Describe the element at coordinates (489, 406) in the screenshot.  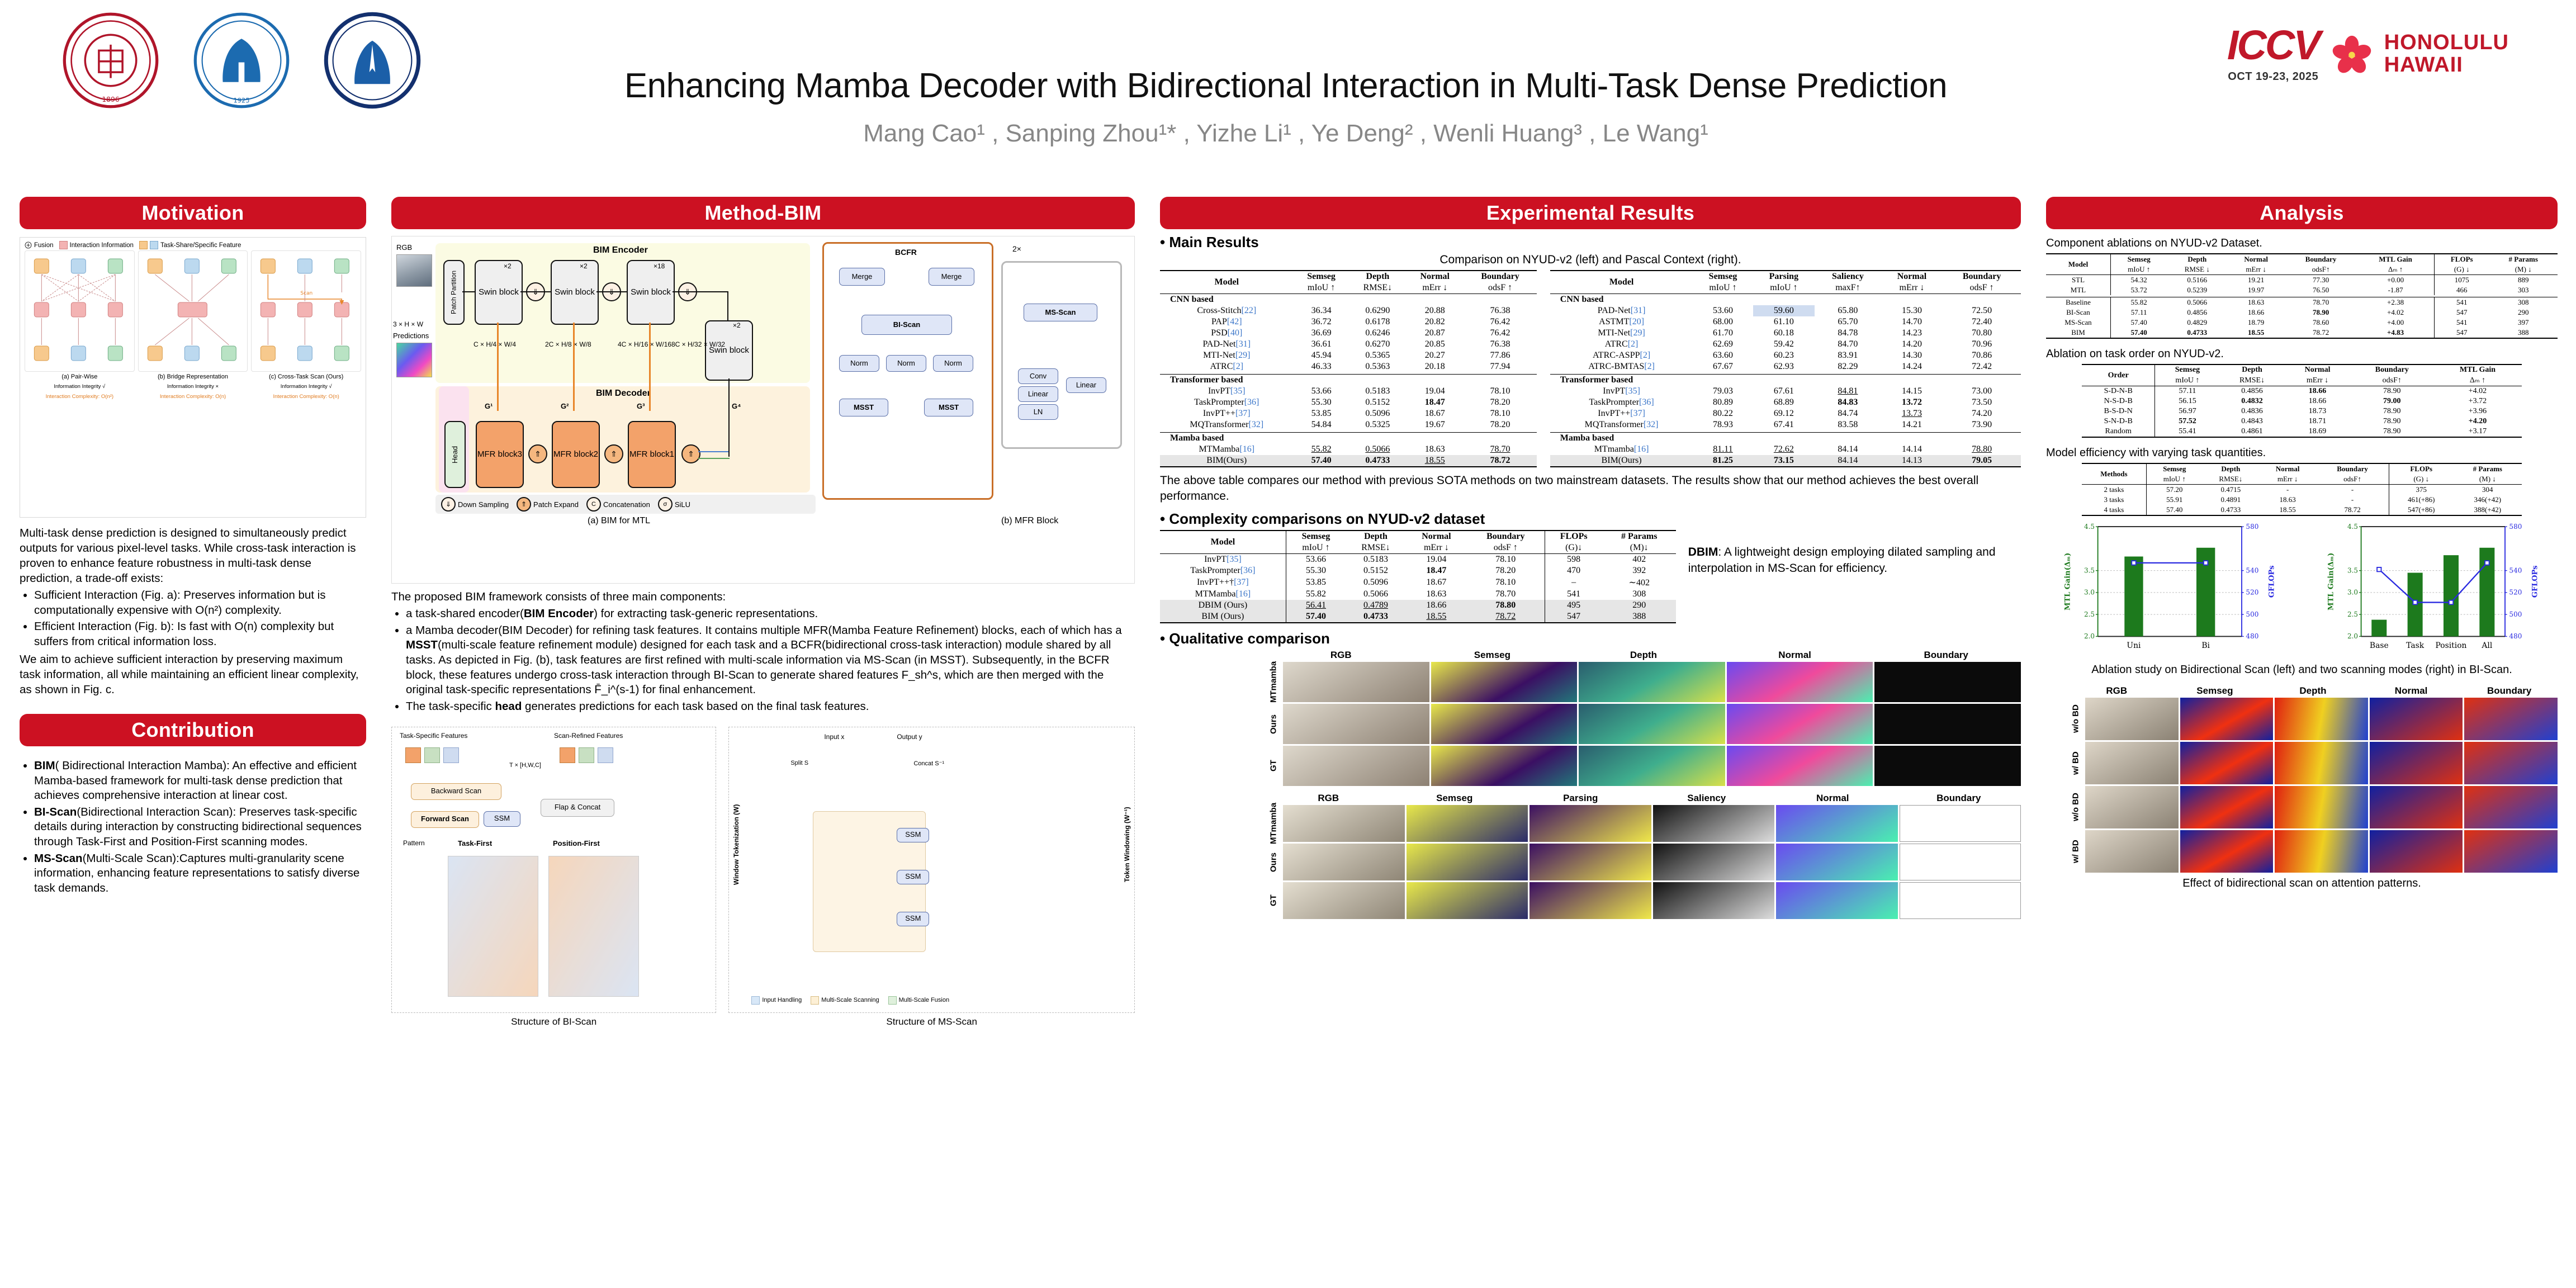
I see `g1-label: G¹` at that location.